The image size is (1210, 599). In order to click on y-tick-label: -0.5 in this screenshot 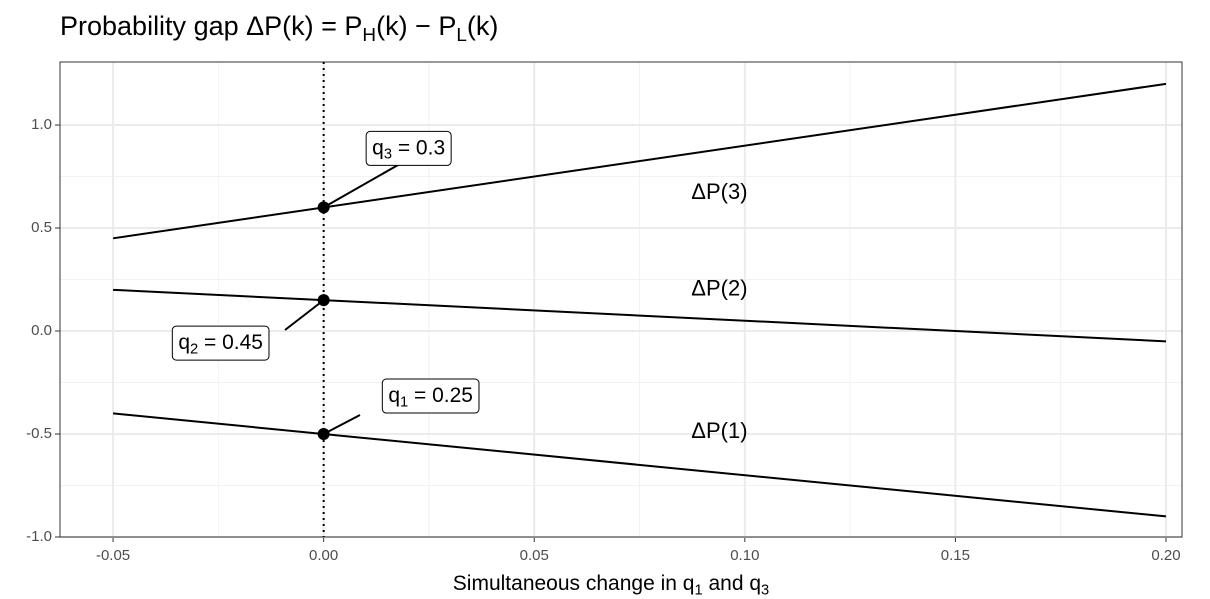, I will do `click(39, 433)`.